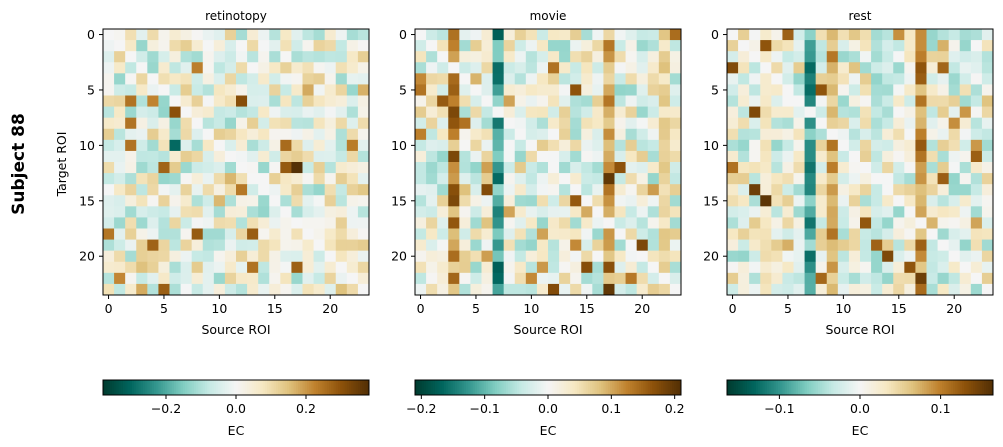  I want to click on y-tick-label: 10, so click(711, 145).